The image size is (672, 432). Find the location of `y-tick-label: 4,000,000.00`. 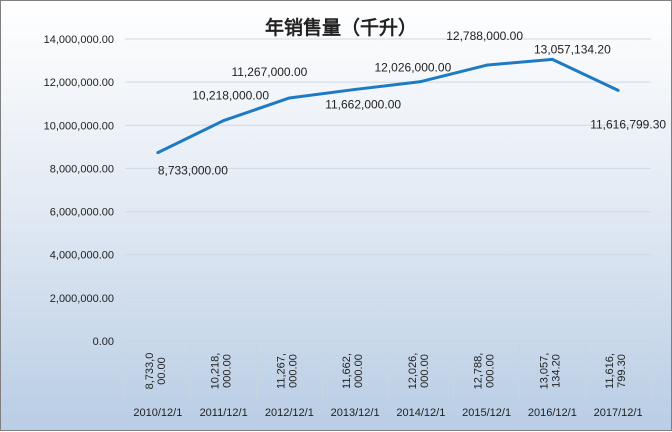

y-tick-label: 4,000,000.00 is located at coordinates (82, 256).